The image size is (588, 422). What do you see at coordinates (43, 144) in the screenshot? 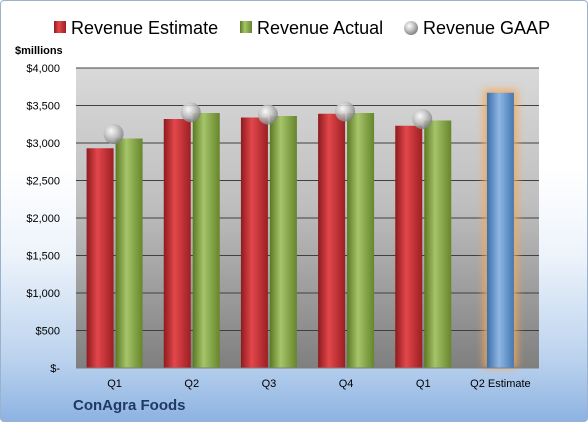
I see `y-tick-label: $3,000` at bounding box center [43, 144].